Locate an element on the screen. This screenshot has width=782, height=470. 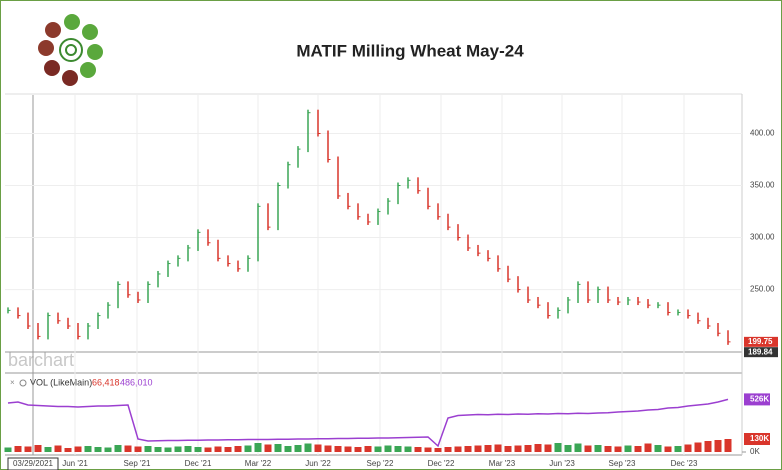
x-tick-label: 03/29/2021 is located at coordinates (33, 463).